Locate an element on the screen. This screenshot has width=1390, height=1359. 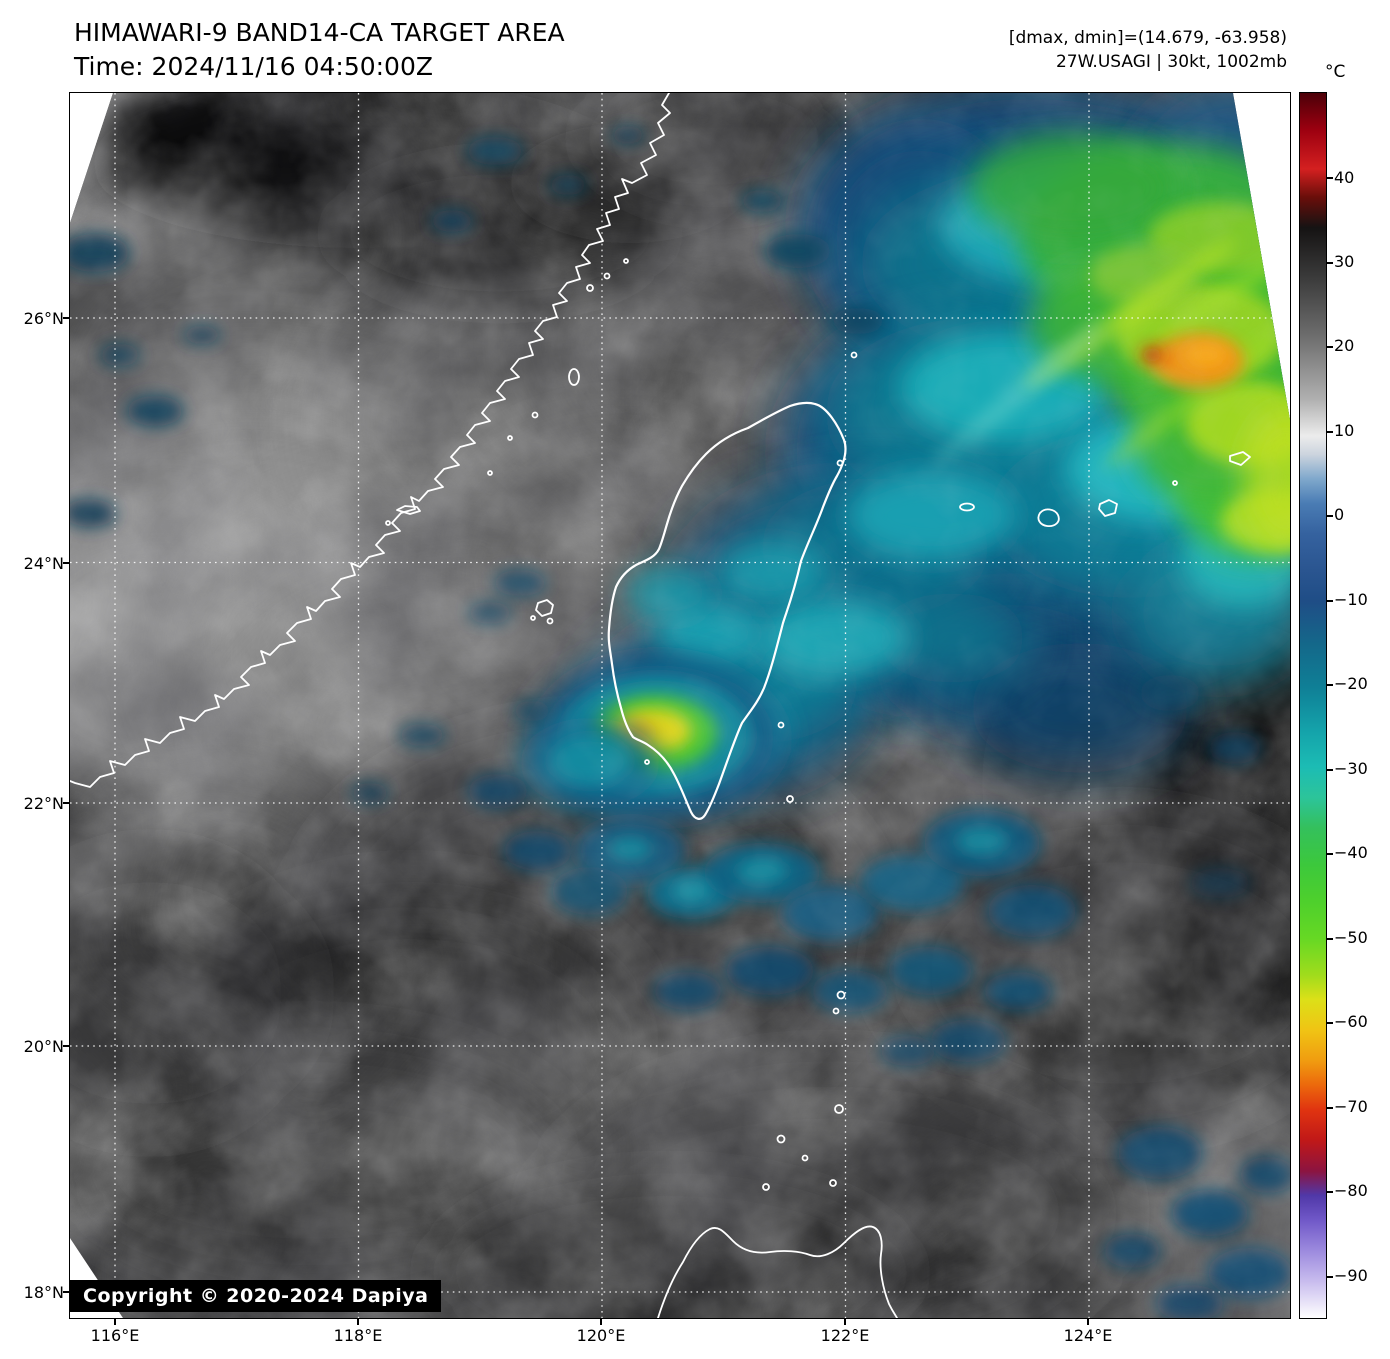
colorbar-tick-label: −10 is located at coordinates (1351, 599).